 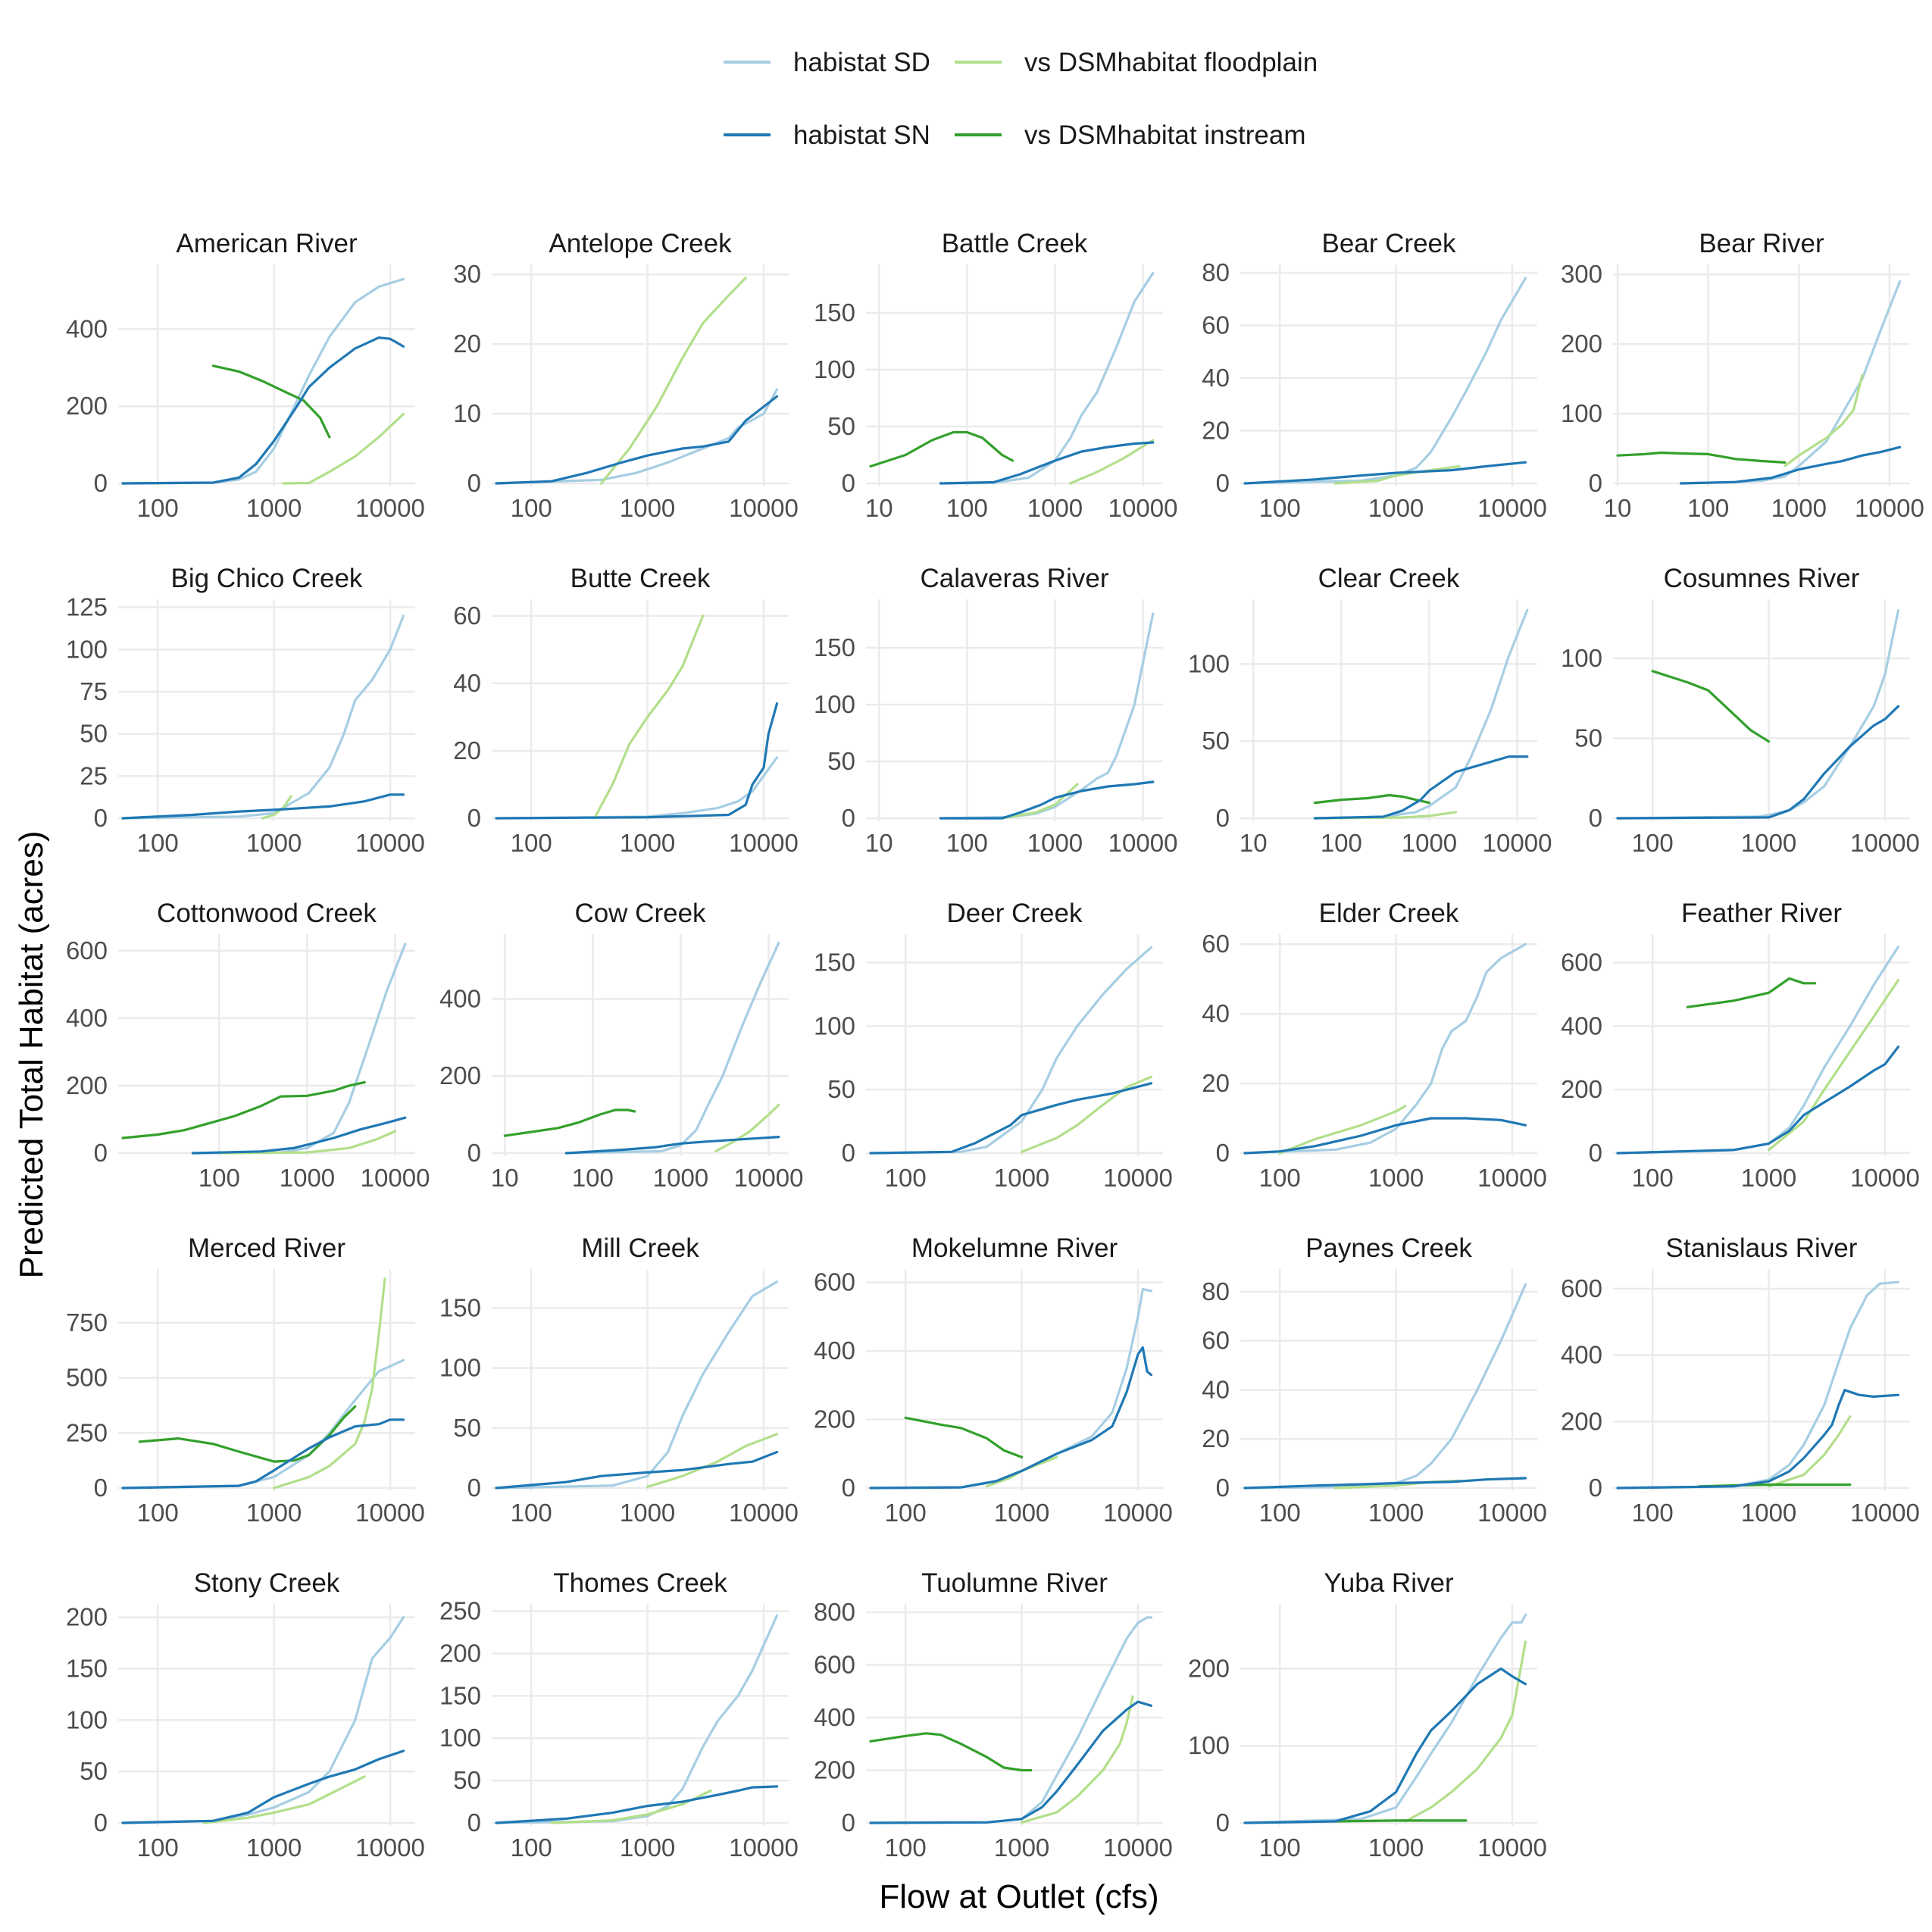 I want to click on panel-stony-creek: Stony Creek 100 1000 10000 0 50 100 150 200, so click(x=245, y=1715).